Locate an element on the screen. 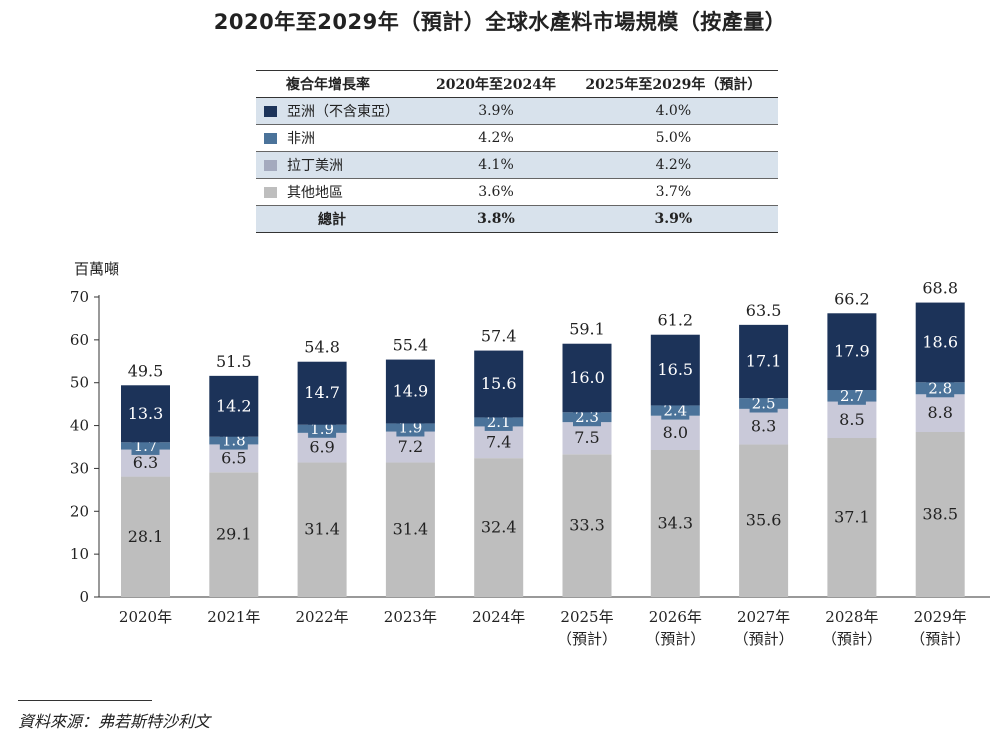 The height and width of the screenshot is (739, 1000). data-label: 17.9 is located at coordinates (852, 351).